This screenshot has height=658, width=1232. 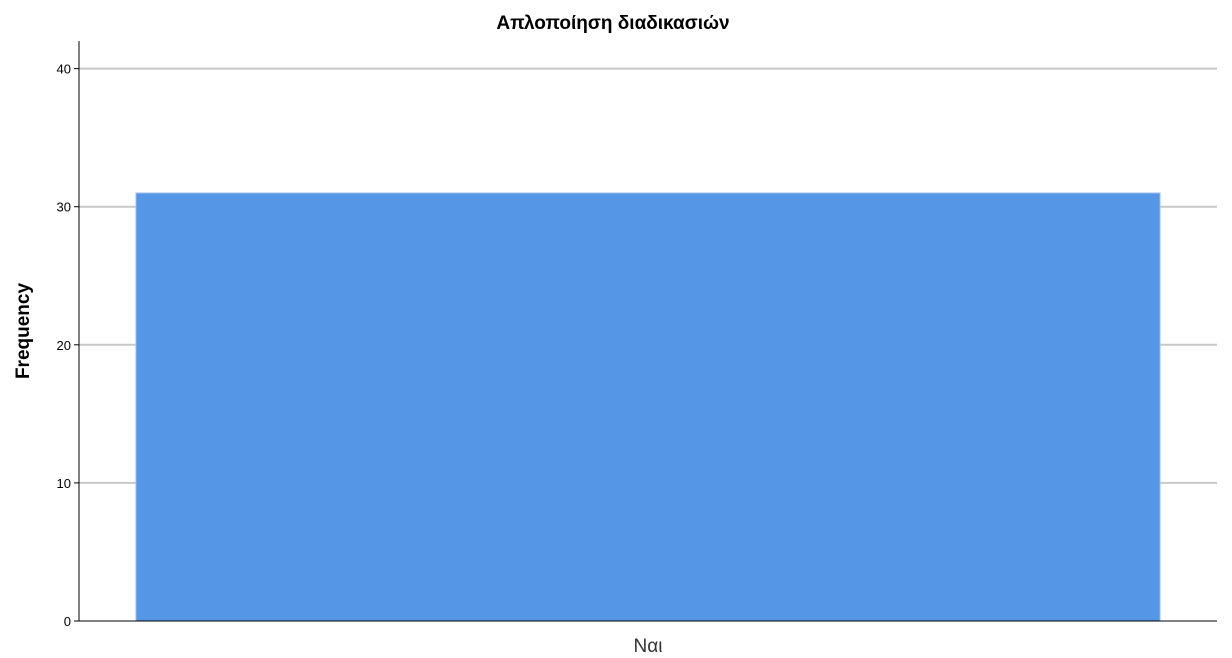 I want to click on x-category-labels: Ναι, so click(x=648, y=646).